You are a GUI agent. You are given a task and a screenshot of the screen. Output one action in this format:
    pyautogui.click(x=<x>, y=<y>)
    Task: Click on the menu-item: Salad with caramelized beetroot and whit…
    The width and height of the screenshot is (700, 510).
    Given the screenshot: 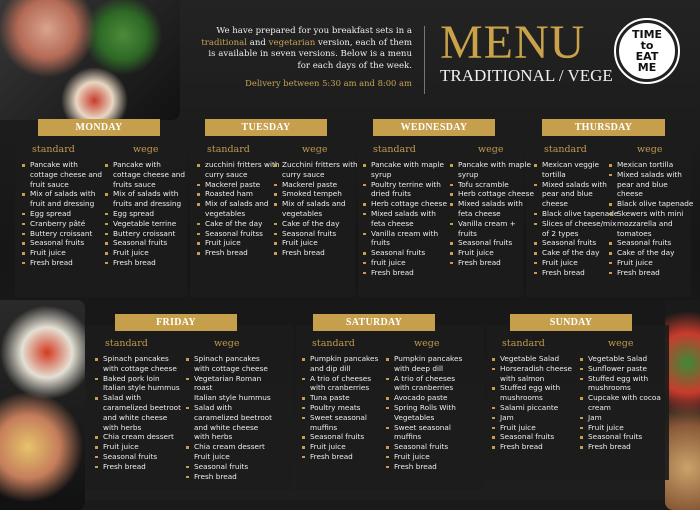 What is the action you would take?
    pyautogui.click(x=228, y=422)
    